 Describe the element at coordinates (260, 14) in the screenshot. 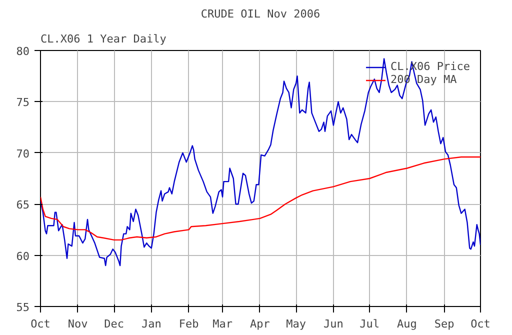

I see `chart-title: CRUDE OIL Nov 2006` at that location.